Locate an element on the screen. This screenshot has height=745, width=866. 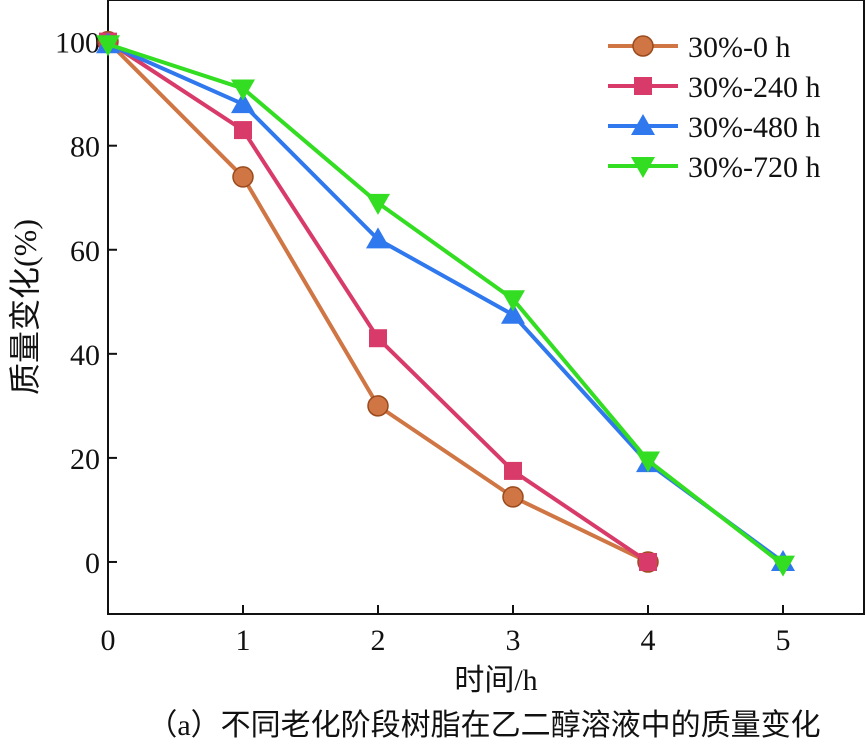
y-tick-label: 0 is located at coordinates (92, 563).